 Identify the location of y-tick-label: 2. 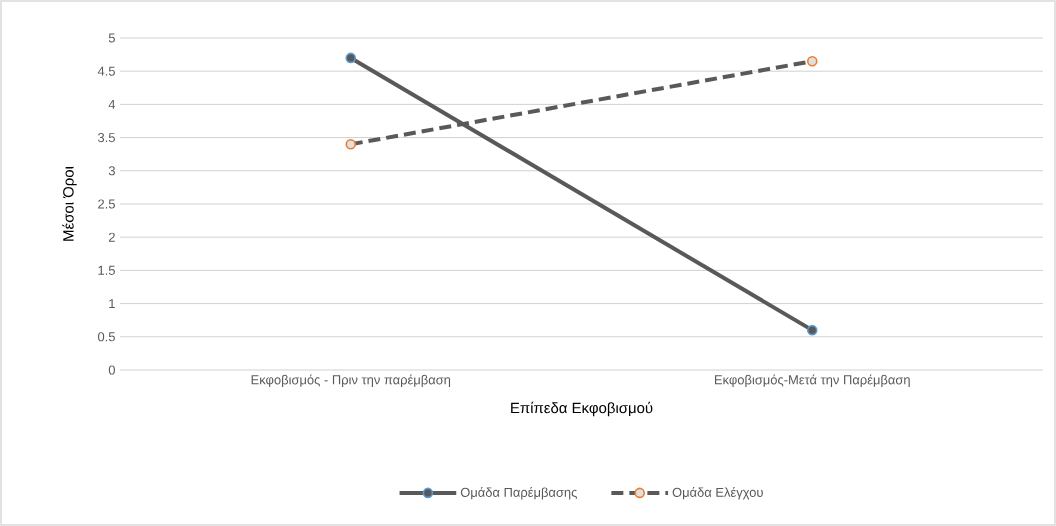
(111, 237).